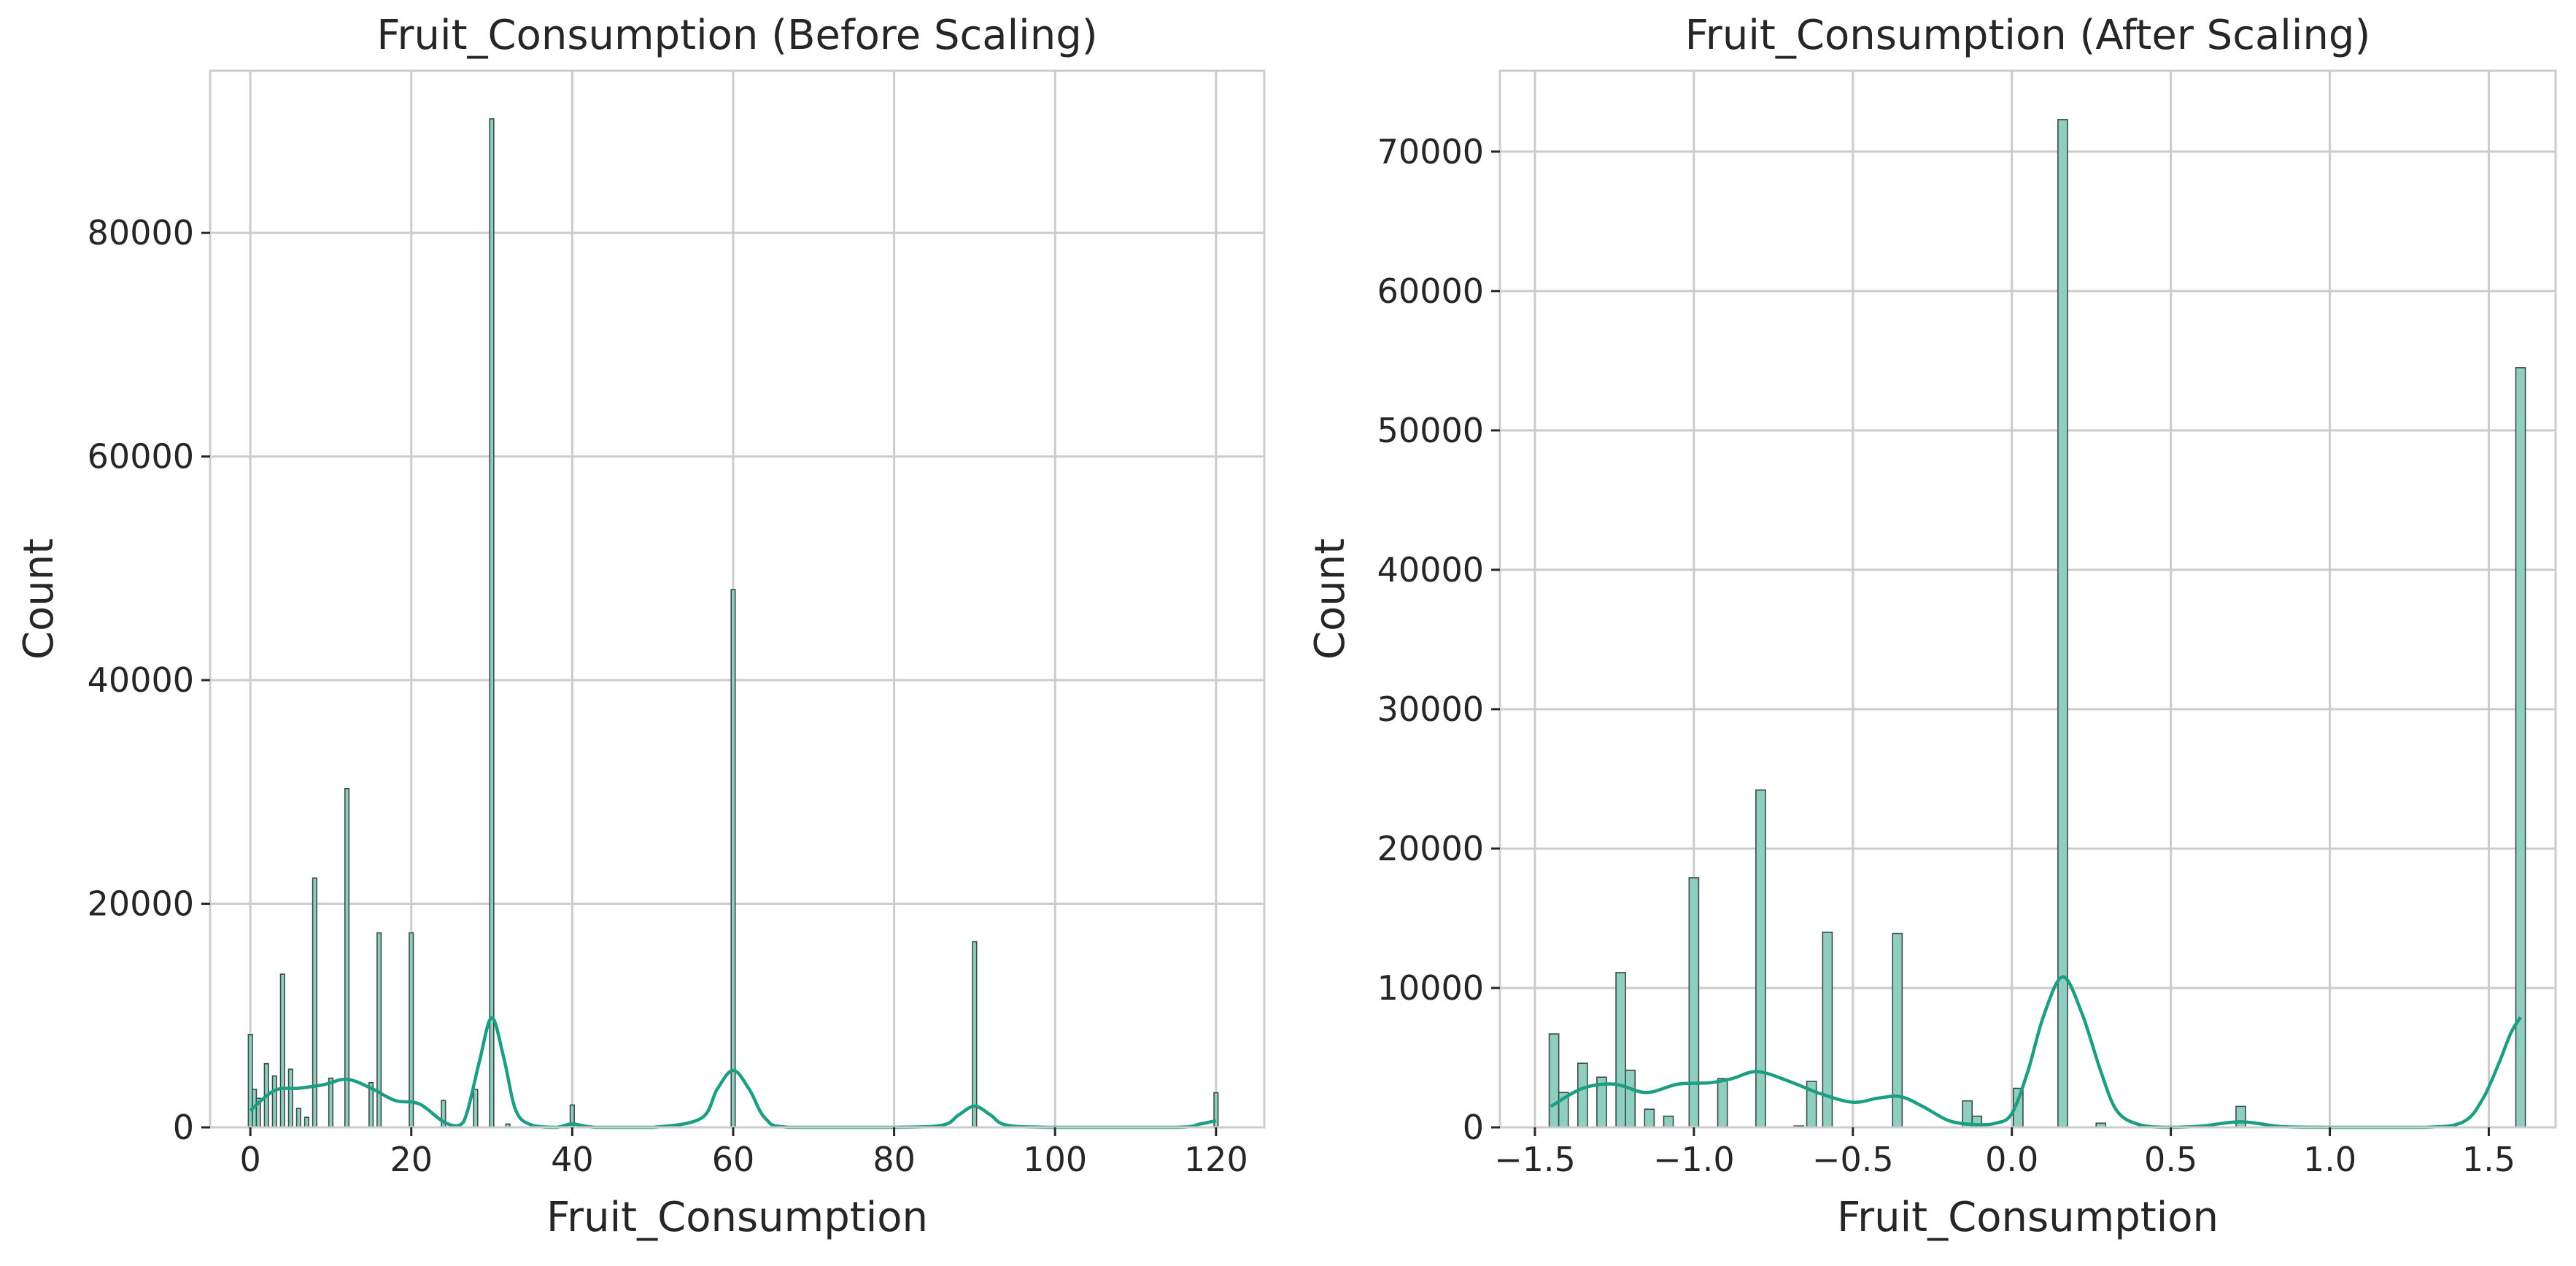  I want to click on x-tick-label: 80, so click(894, 1160).